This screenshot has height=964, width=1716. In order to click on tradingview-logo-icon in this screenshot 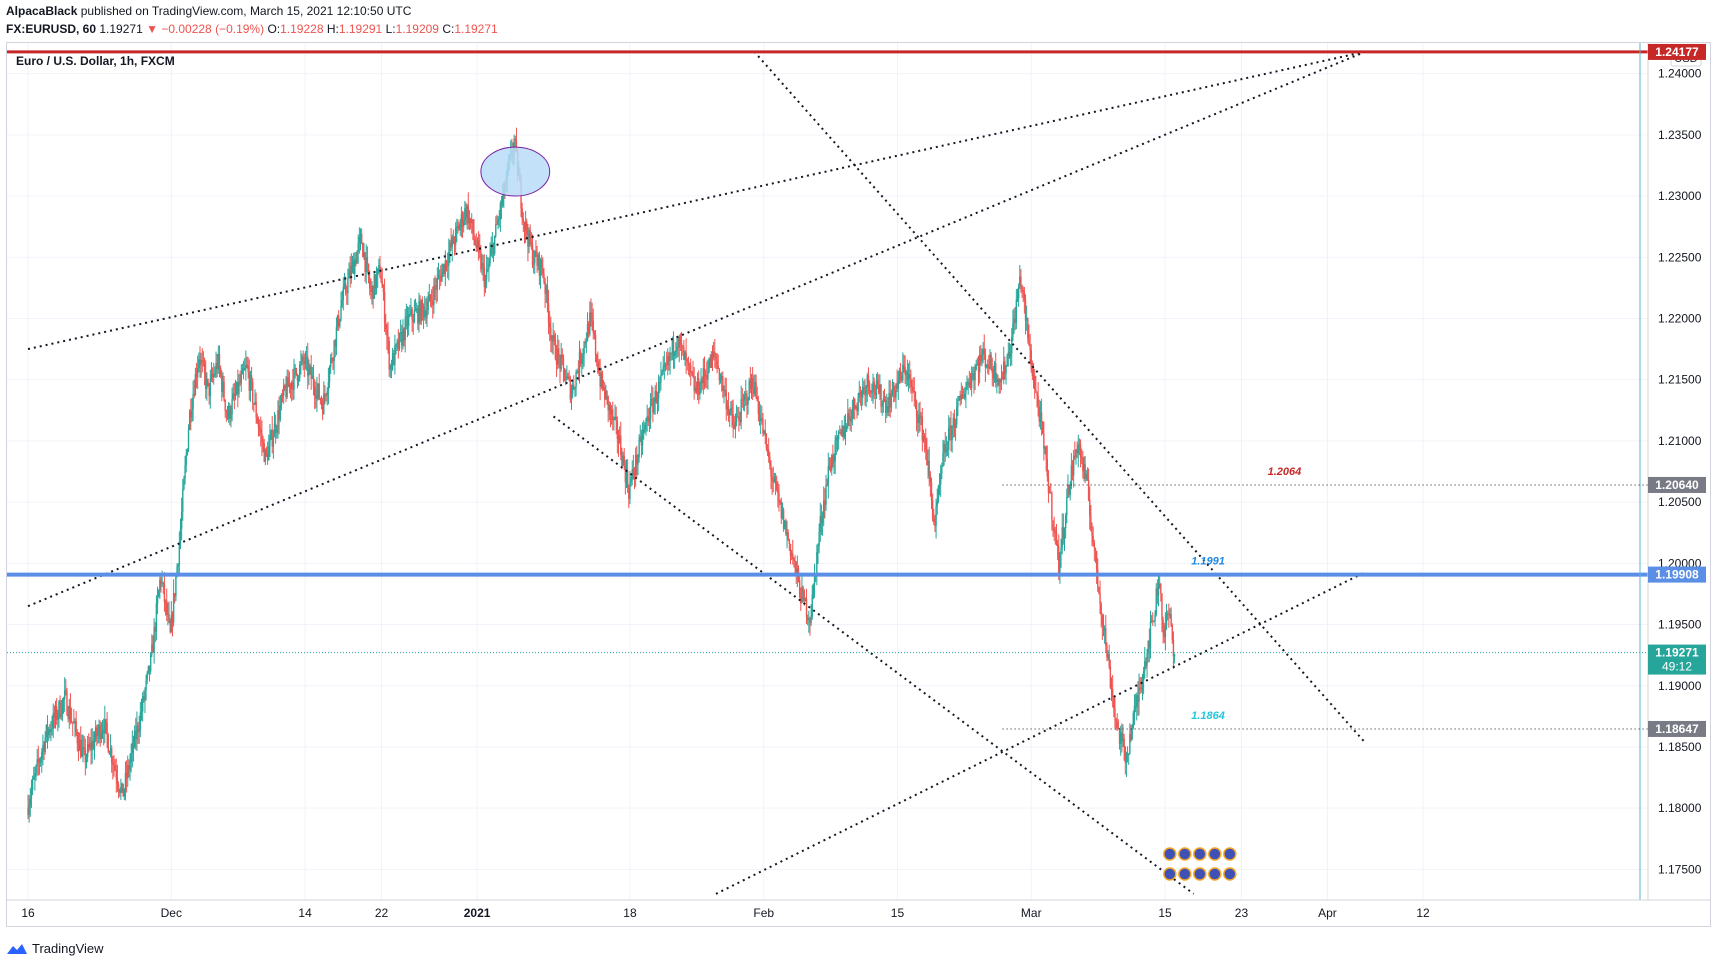, I will do `click(17, 949)`.